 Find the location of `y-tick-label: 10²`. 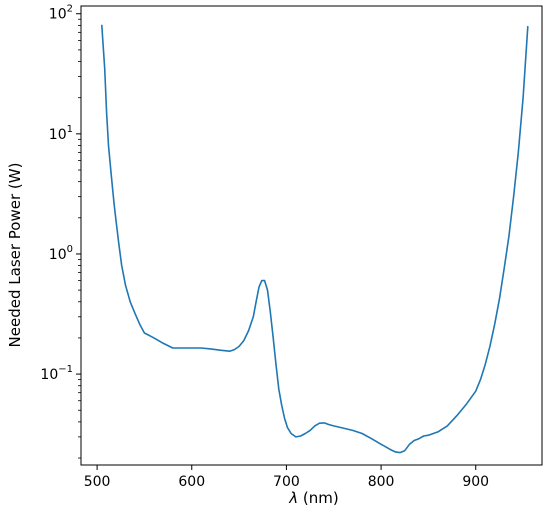

y-tick-label: 10² is located at coordinates (61, 13).